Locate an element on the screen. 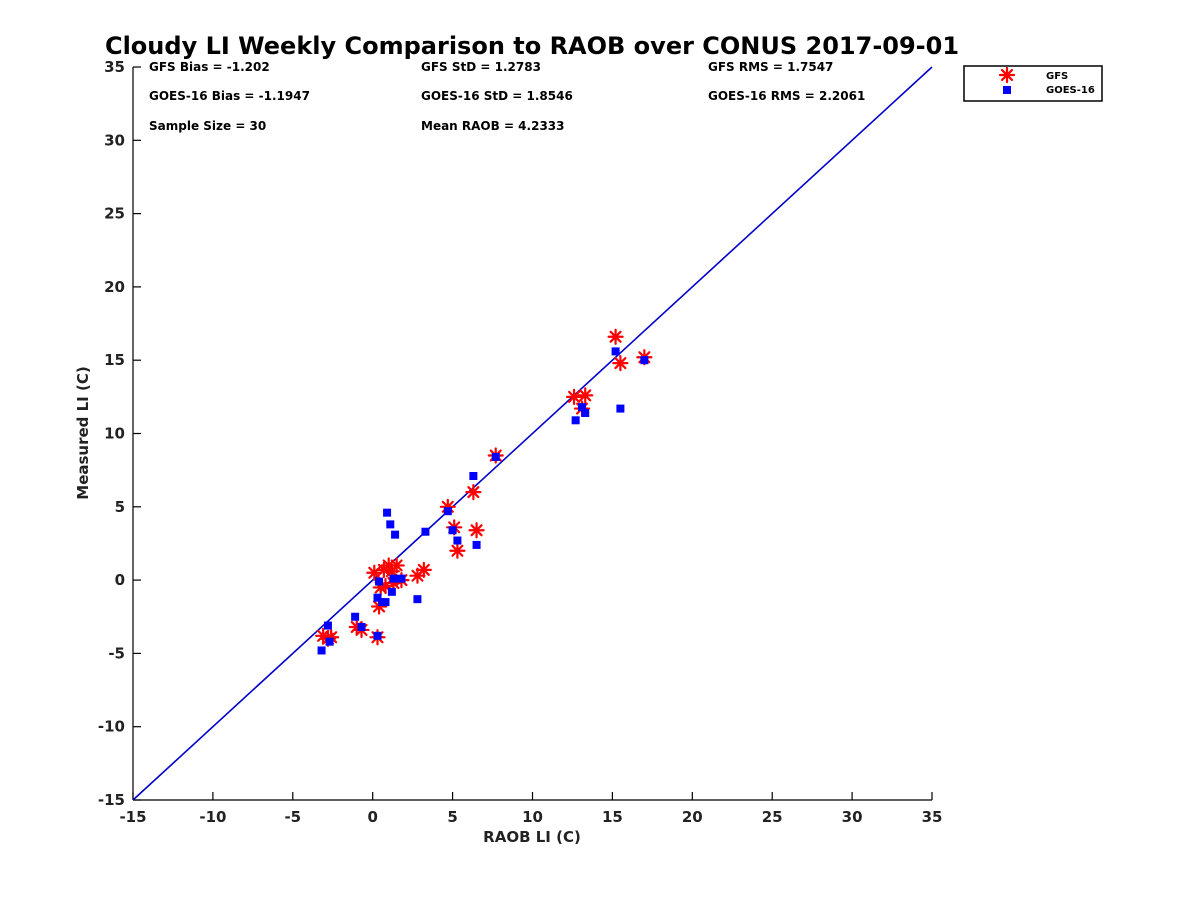  y-tick-label: 15 is located at coordinates (114, 360).